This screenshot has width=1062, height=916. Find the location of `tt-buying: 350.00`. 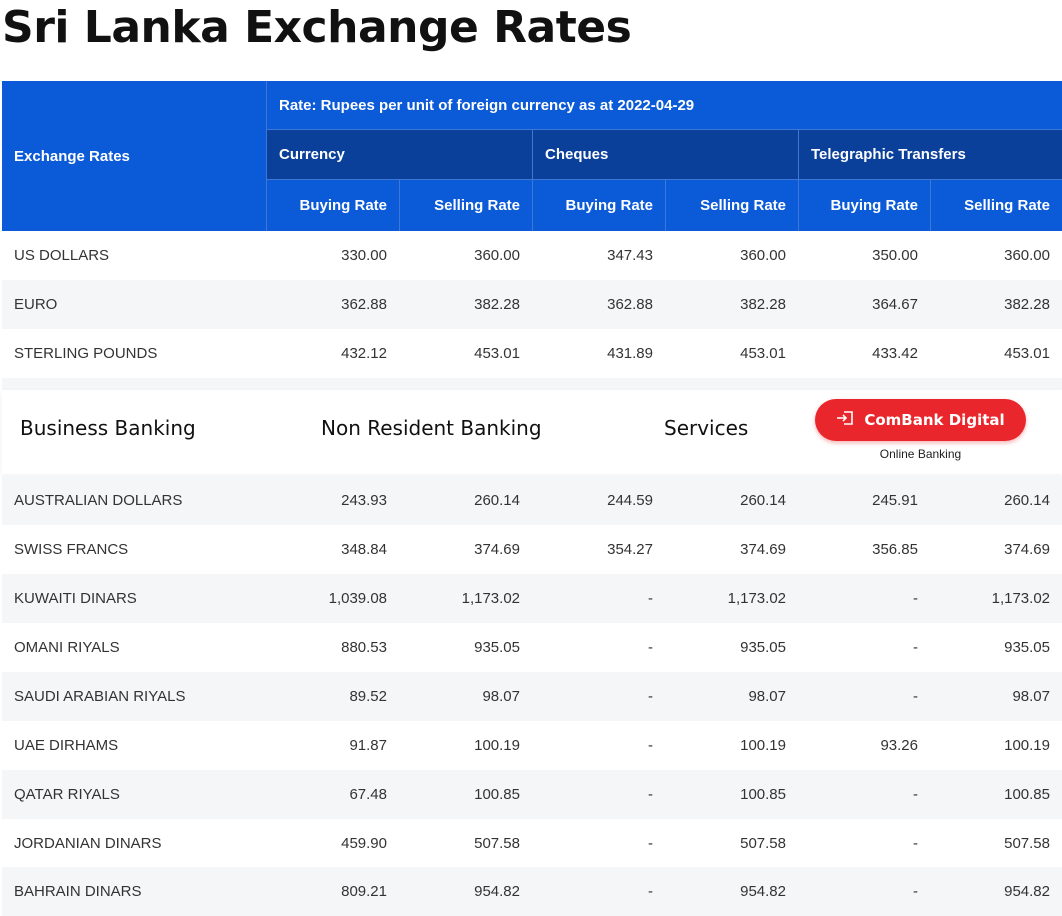

tt-buying: 350.00 is located at coordinates (895, 255).